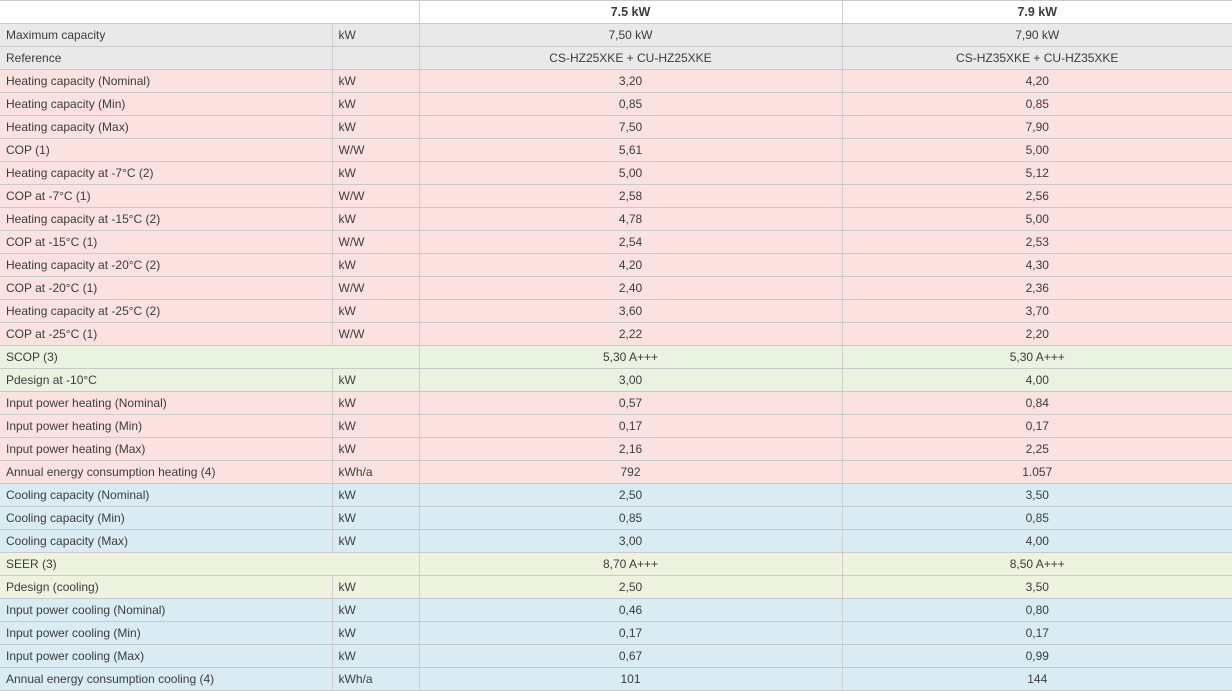 Image resolution: width=1232 pixels, height=691 pixels. I want to click on row-label: Heating capacity at -25°C (2), so click(166, 311).